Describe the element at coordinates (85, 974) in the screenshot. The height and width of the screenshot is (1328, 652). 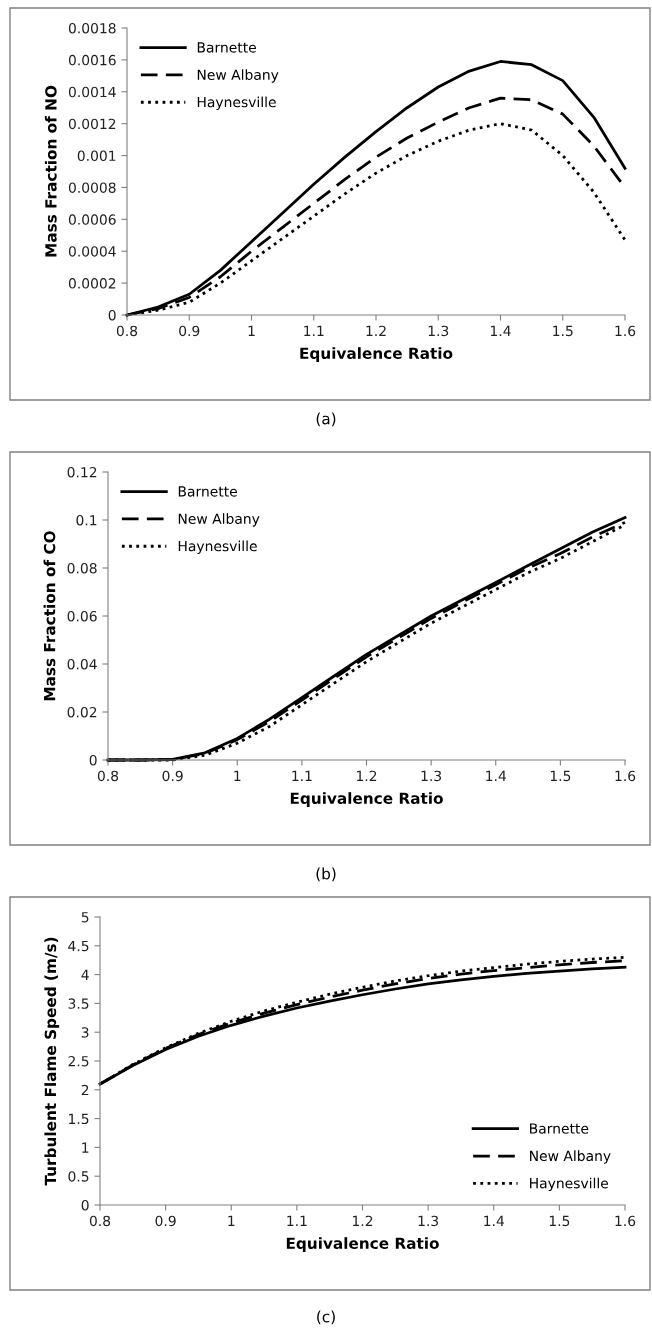
I see `y-tick-label: 4` at that location.